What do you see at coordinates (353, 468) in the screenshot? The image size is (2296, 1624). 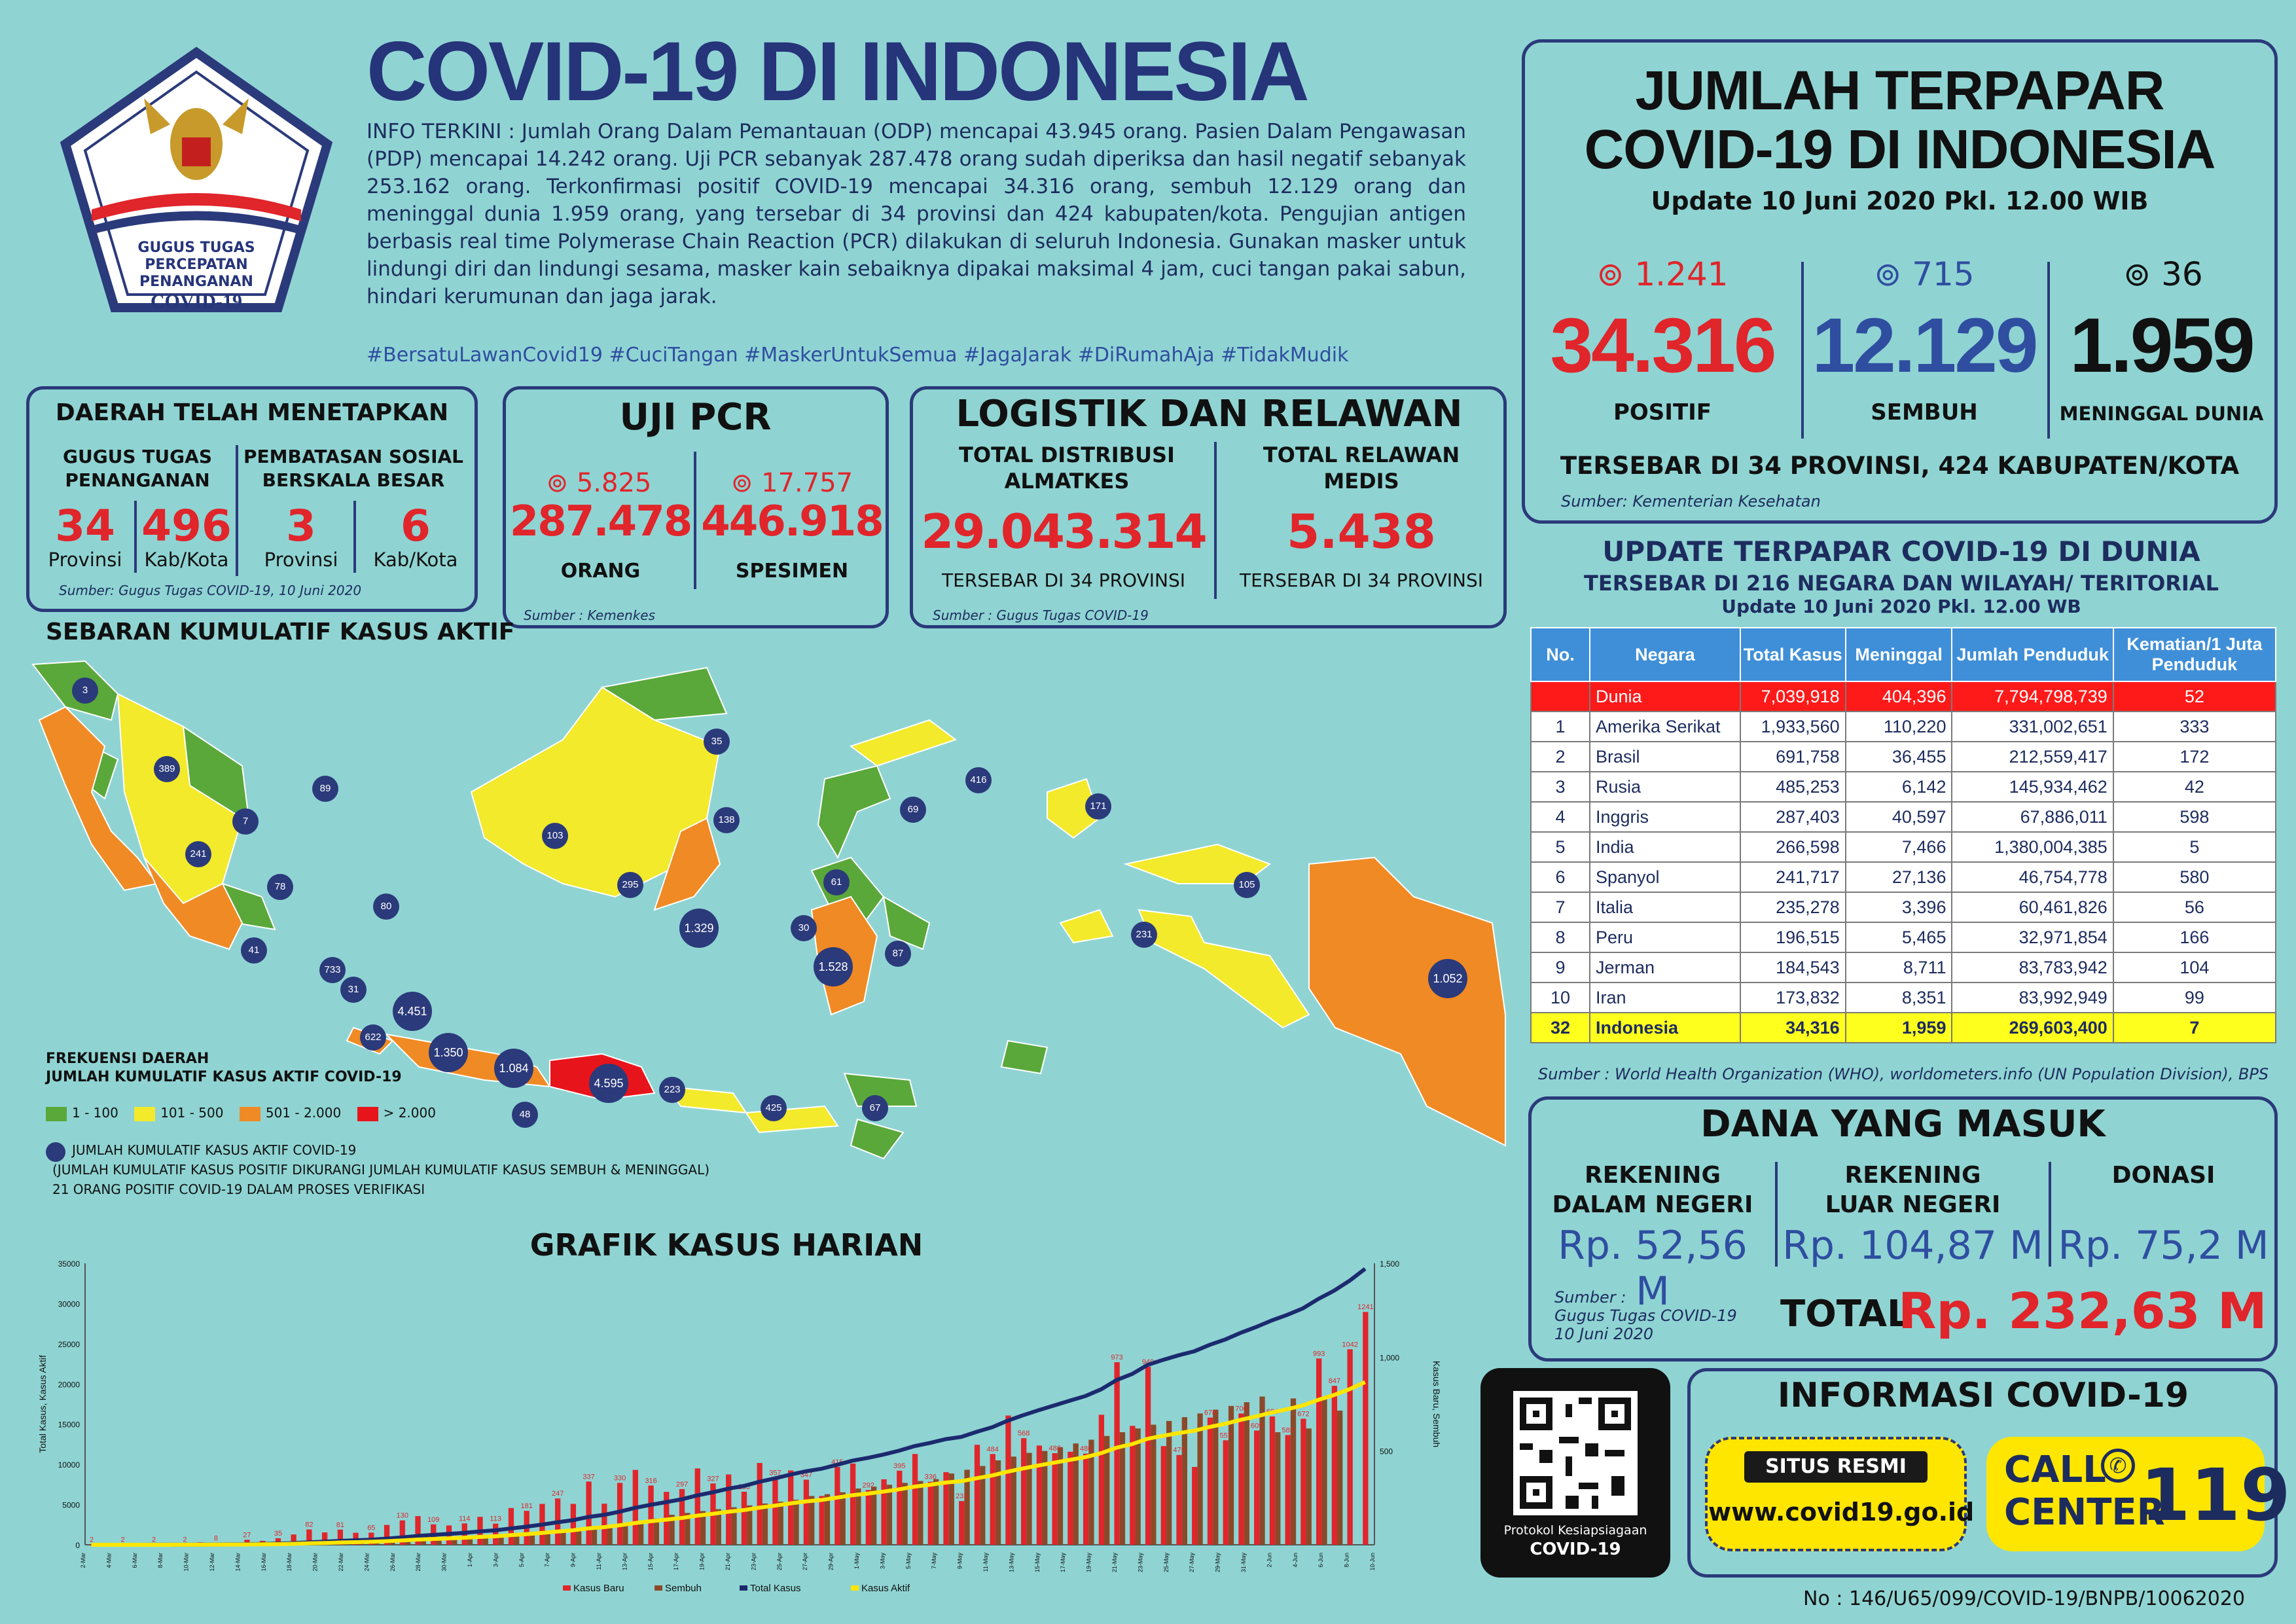 I see `regions-col2-title: PEMBATASAN SOSIAL BERSKALA BESAR` at bounding box center [353, 468].